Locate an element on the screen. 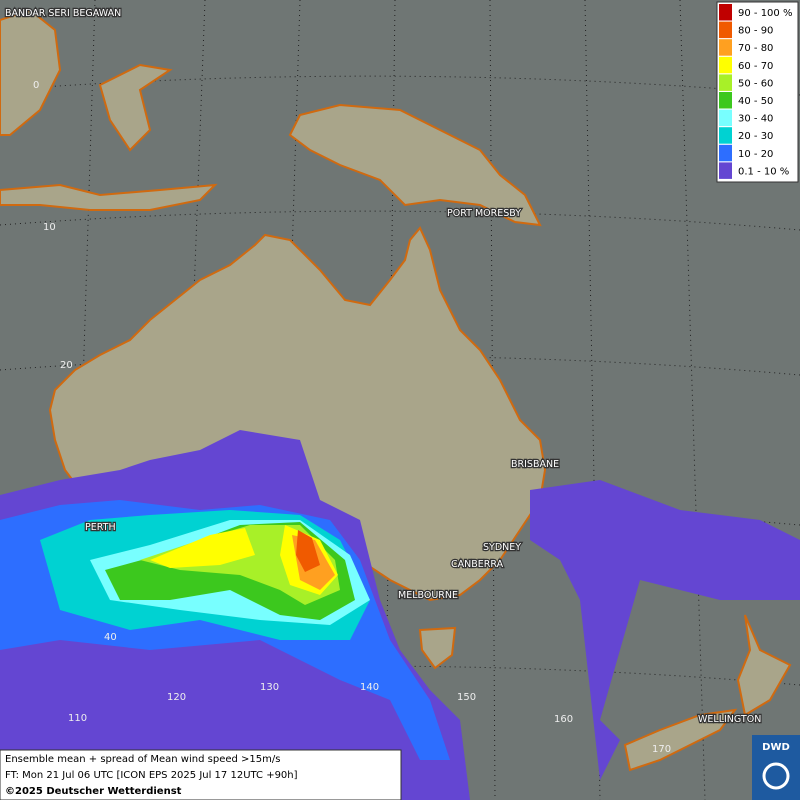 Image resolution: width=800 pixels, height=804 pixels. graticule-label: 20 is located at coordinates (66, 365).